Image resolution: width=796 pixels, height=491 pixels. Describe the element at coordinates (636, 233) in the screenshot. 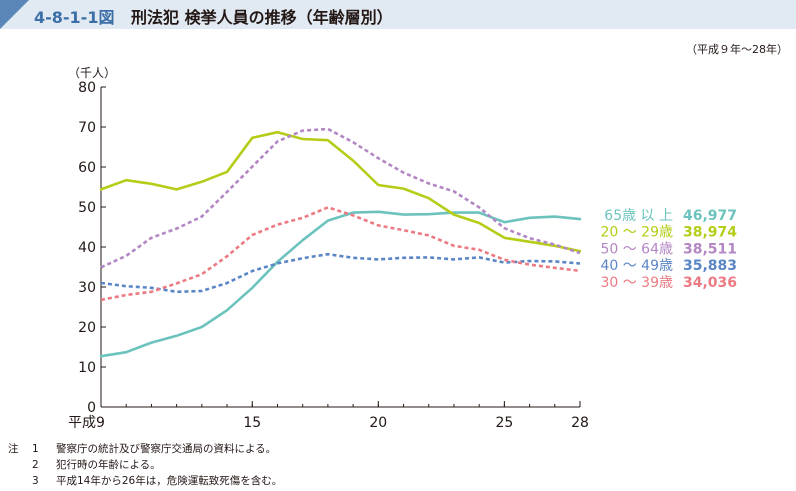

I see `legend-series-name: 20 ～ 29歳` at that location.